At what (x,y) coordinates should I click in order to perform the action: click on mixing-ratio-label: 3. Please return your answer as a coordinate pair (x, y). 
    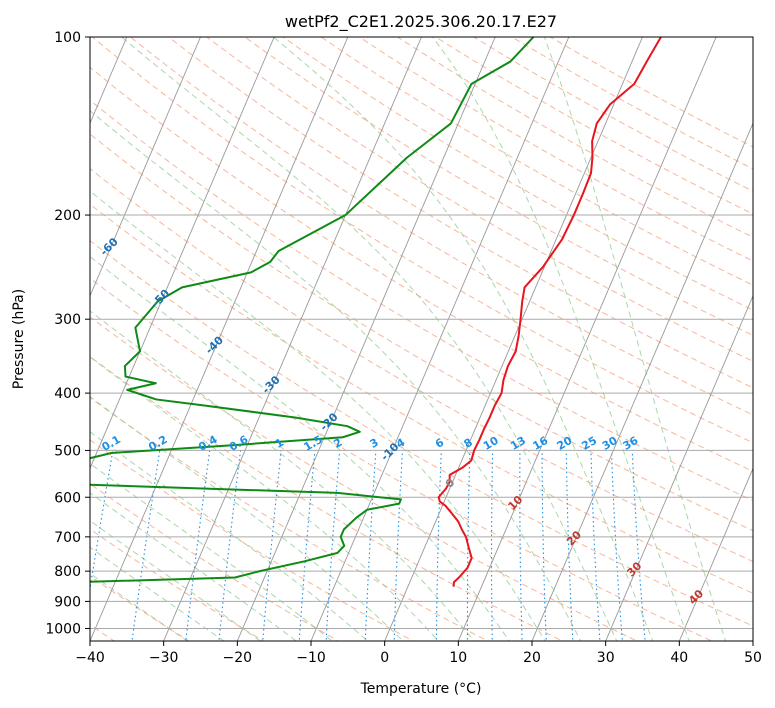
    Looking at the image, I should click on (374, 443).